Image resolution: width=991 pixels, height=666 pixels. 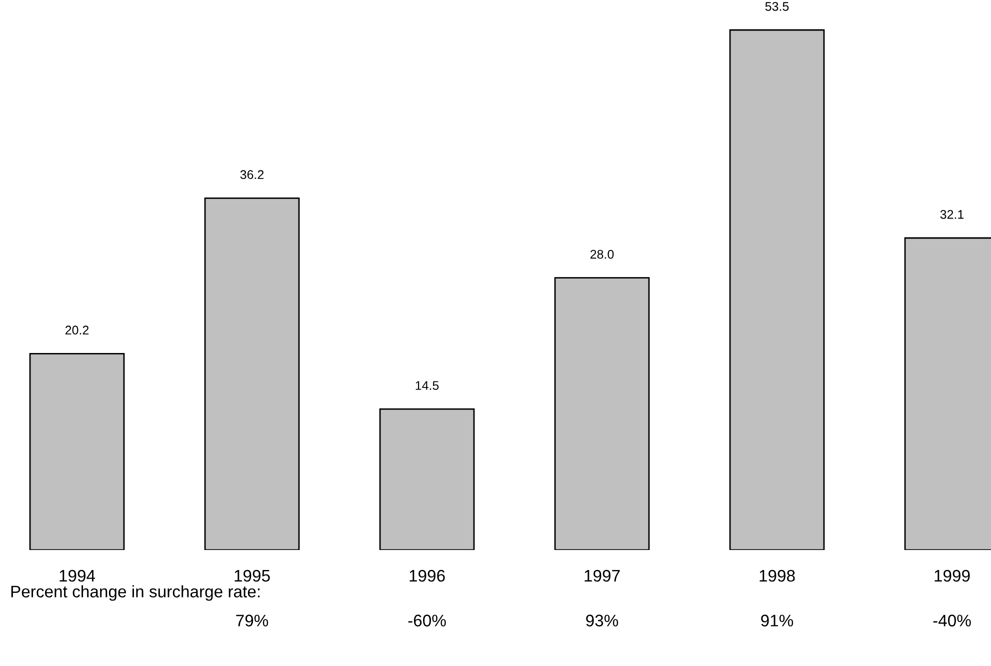 What do you see at coordinates (602, 620) in the screenshot?
I see `text: 93%` at bounding box center [602, 620].